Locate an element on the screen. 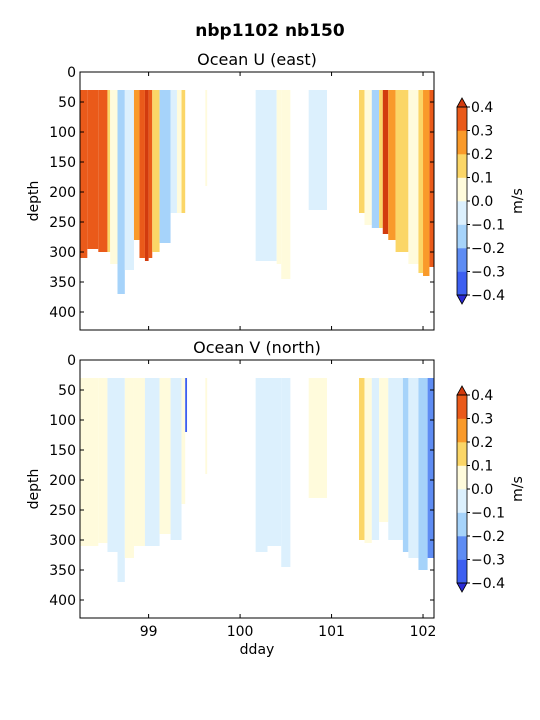  panel-title: Ocean V (north) is located at coordinates (257, 347).